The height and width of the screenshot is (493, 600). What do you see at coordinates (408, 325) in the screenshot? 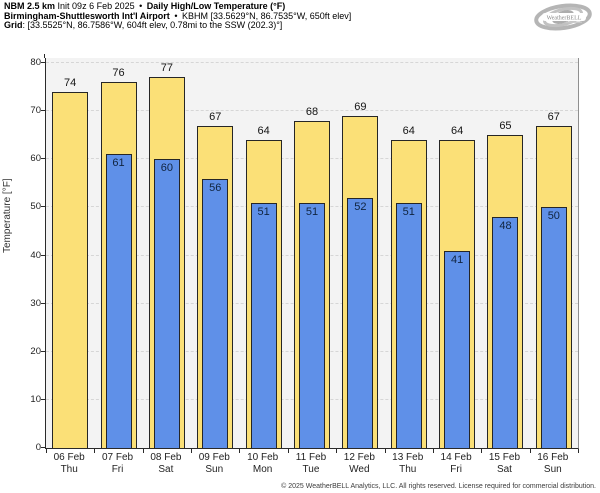
I see `bar-low-13-Feb` at bounding box center [408, 325].